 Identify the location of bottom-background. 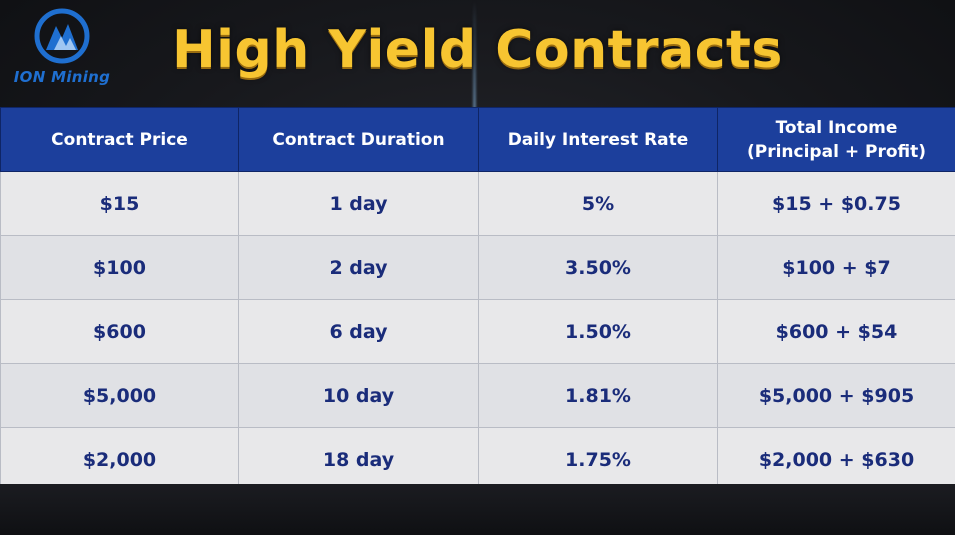
(477, 509).